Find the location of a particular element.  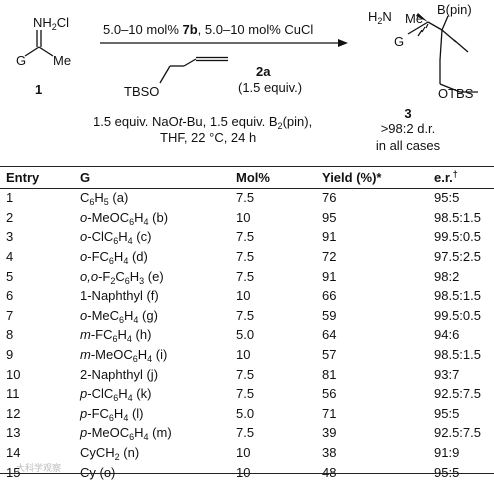

catalyst-conditions: 5.0–10 mol% 7b, 5.0–10 mol% CuCl is located at coordinates (208, 29).